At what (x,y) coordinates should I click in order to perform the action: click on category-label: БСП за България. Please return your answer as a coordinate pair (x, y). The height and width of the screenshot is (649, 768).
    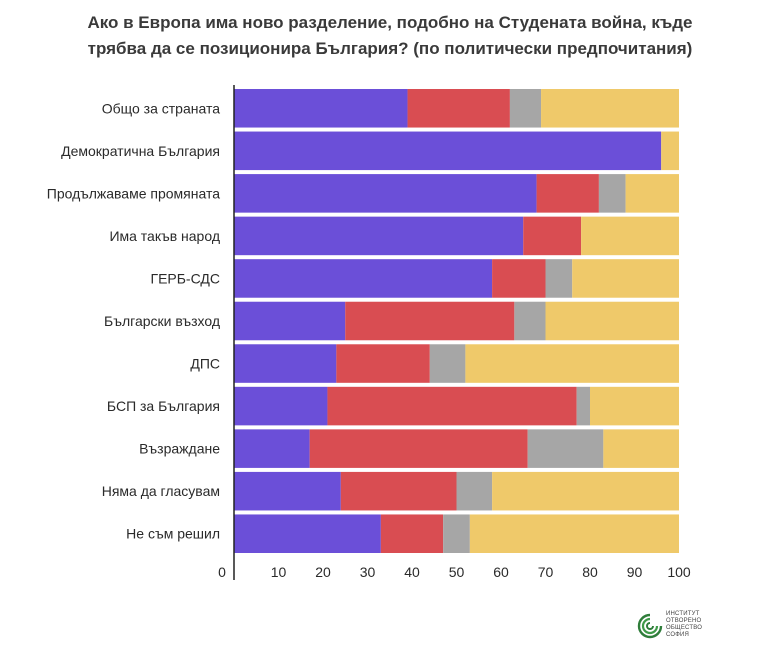
    Looking at the image, I should click on (163, 406).